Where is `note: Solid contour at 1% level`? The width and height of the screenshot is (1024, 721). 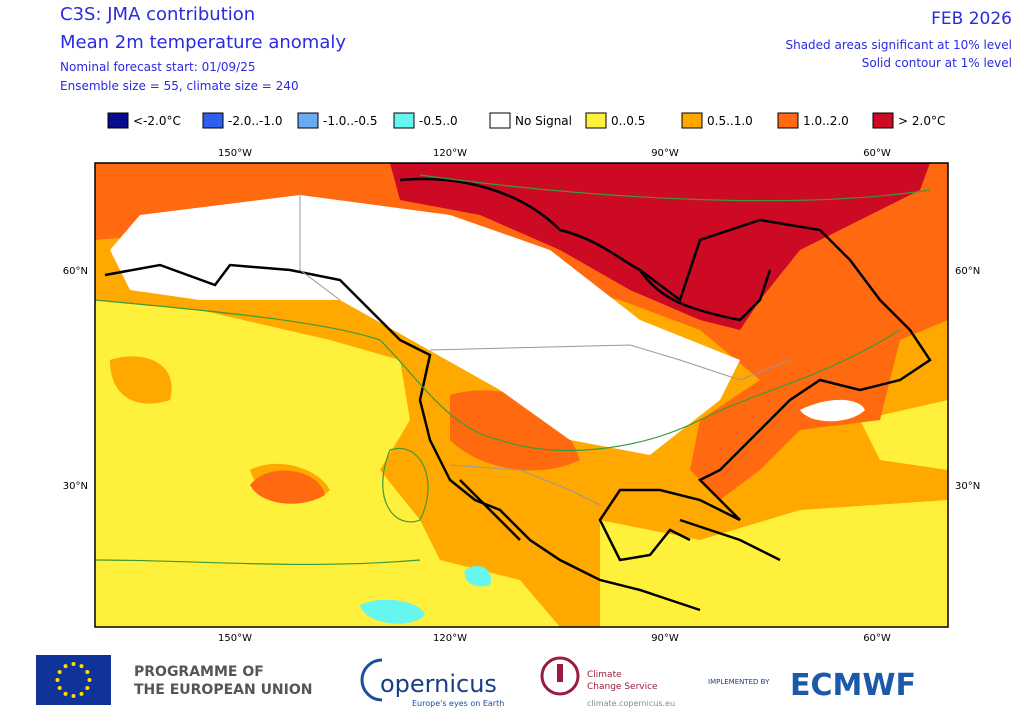 note: Solid contour at 1% level is located at coordinates (937, 63).